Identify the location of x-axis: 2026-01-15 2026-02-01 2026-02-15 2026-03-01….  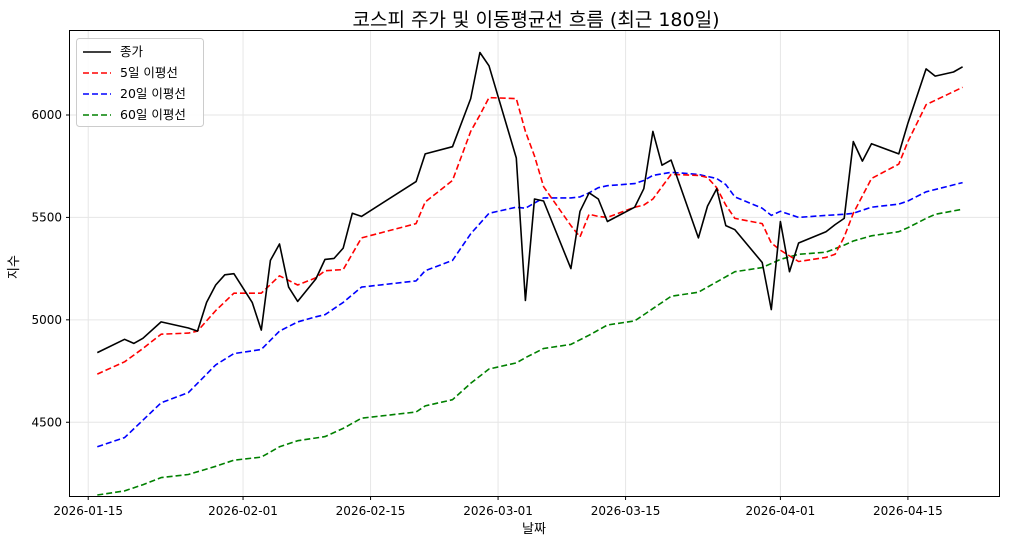
(498, 507).